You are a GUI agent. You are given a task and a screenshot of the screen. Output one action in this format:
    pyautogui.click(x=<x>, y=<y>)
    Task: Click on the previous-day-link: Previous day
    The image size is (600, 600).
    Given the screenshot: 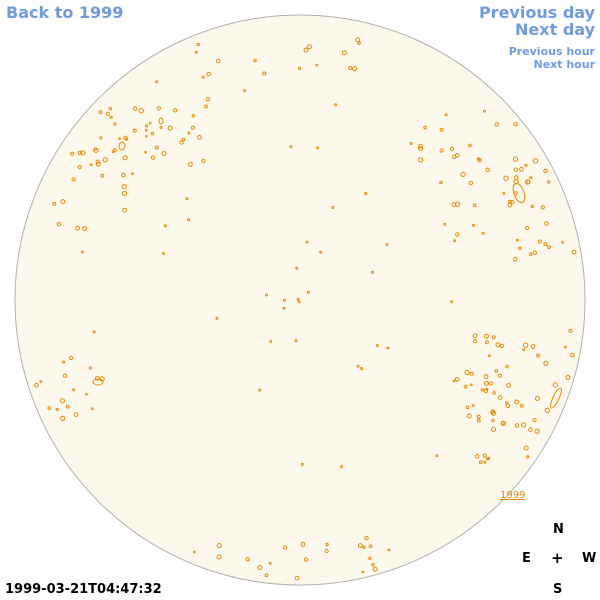 What is the action you would take?
    pyautogui.click(x=536, y=12)
    